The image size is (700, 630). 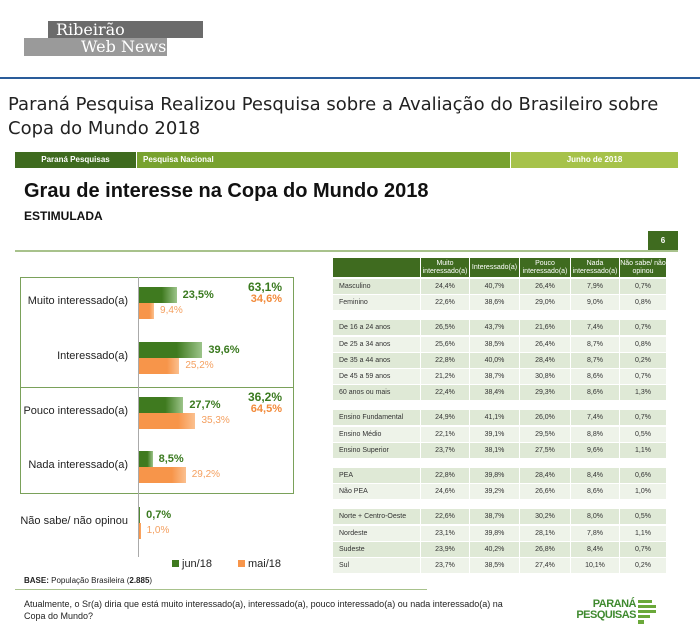 What do you see at coordinates (545, 418) in the screenshot?
I see `table-cell: 26,0%` at bounding box center [545, 418].